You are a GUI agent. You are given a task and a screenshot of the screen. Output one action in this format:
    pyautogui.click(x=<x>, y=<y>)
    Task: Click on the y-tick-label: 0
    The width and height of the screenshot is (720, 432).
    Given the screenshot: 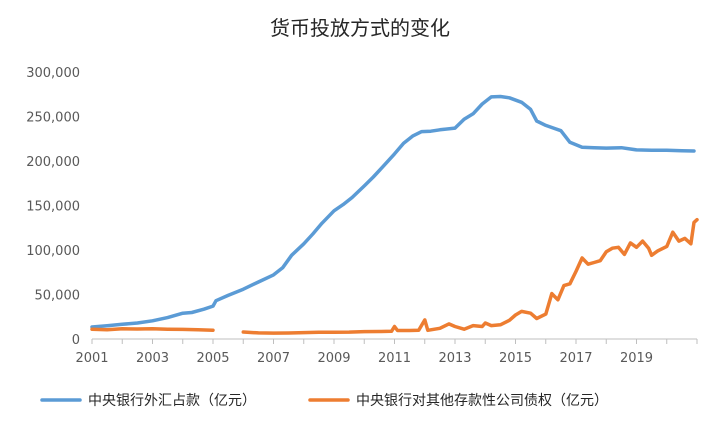 What is the action you would take?
    pyautogui.click(x=76, y=340)
    